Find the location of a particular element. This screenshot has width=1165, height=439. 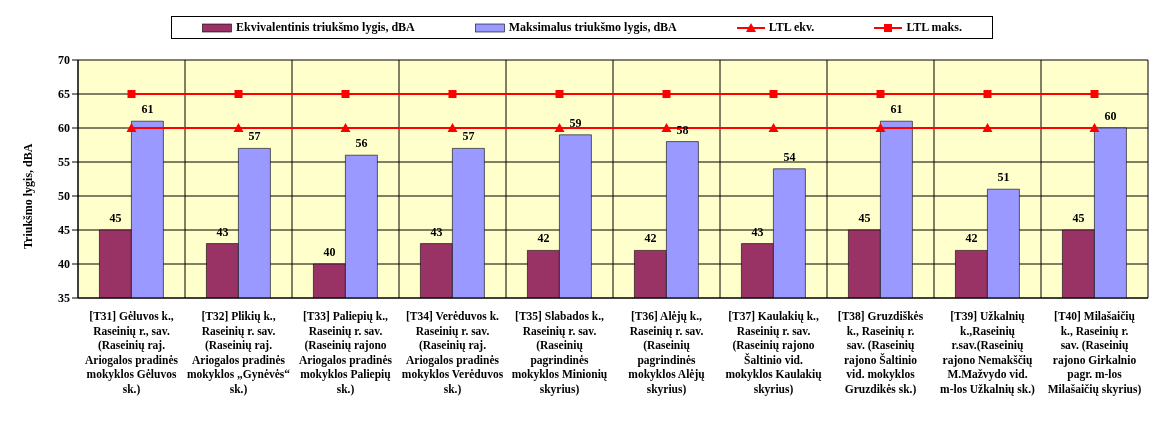

y-tick-label: 65 is located at coordinates (64, 94).